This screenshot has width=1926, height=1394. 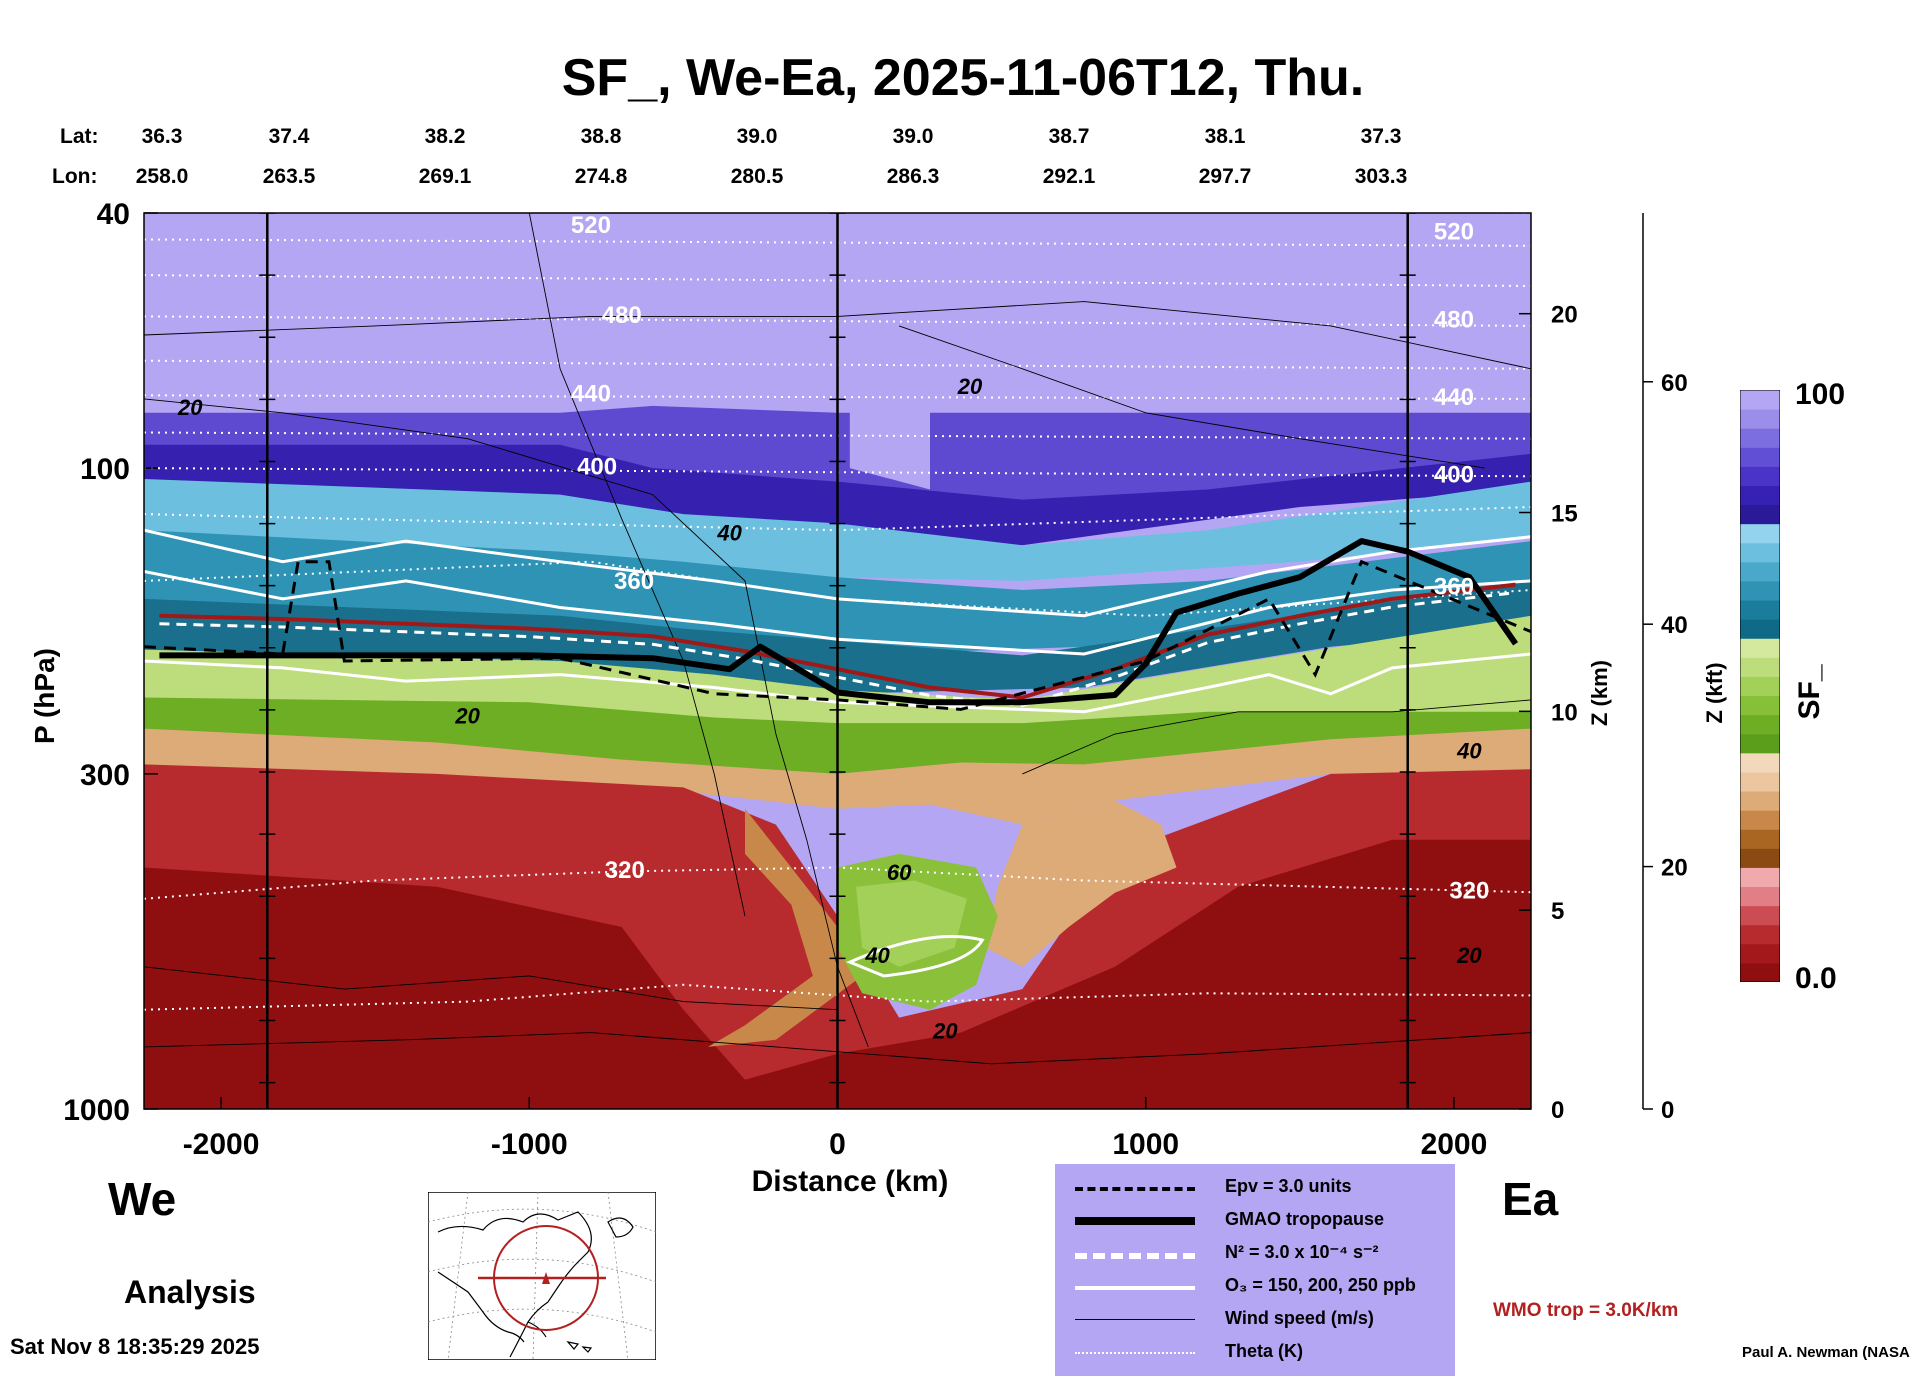 What do you see at coordinates (1302, 1252) in the screenshot?
I see `legend-text-n2: N² = 3.0 x 10⁻⁴ s⁻²` at bounding box center [1302, 1252].